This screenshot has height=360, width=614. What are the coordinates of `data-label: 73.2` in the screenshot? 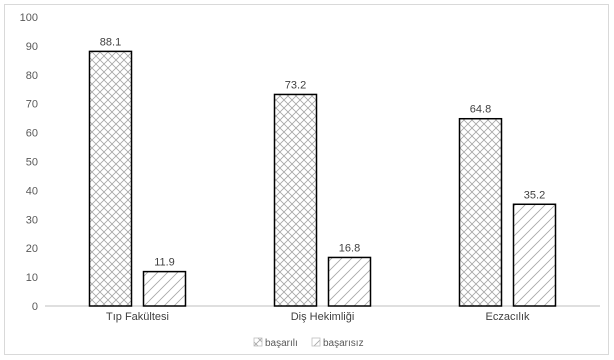 It's located at (295, 85).